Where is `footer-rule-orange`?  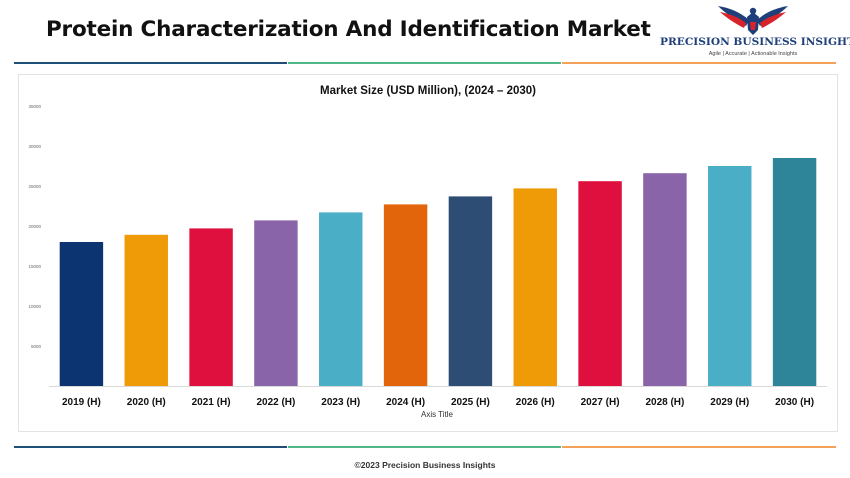
footer-rule-orange is located at coordinates (699, 447).